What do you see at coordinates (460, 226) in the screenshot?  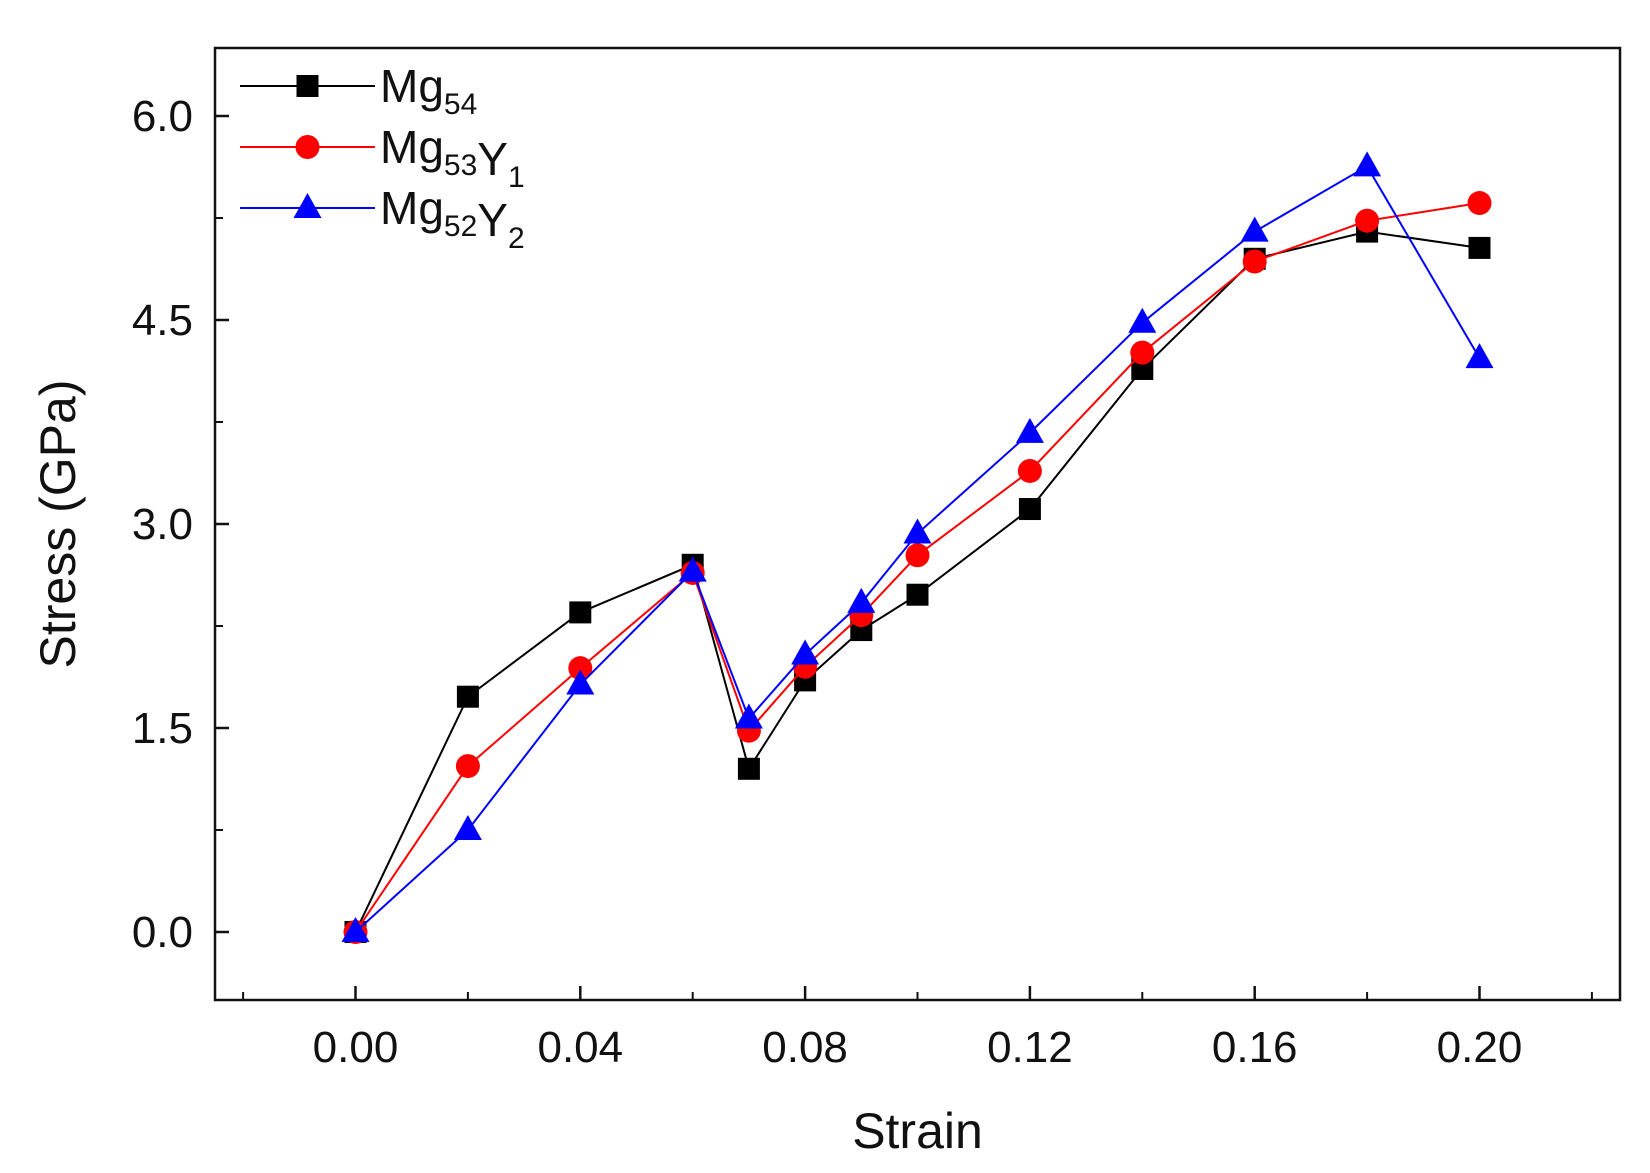 I see `legend-label-subscript: 52` at bounding box center [460, 226].